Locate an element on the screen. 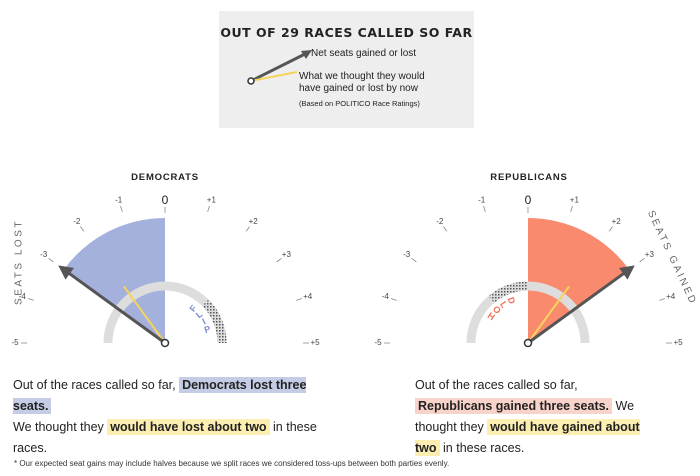 The image size is (700, 476). legend-expected-needle is located at coordinates (274, 76).